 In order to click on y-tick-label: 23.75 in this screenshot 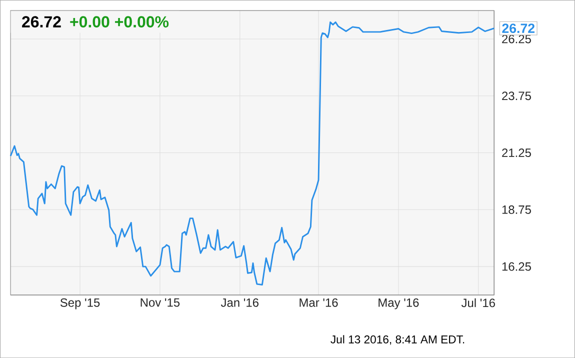, I will do `click(516, 96)`.